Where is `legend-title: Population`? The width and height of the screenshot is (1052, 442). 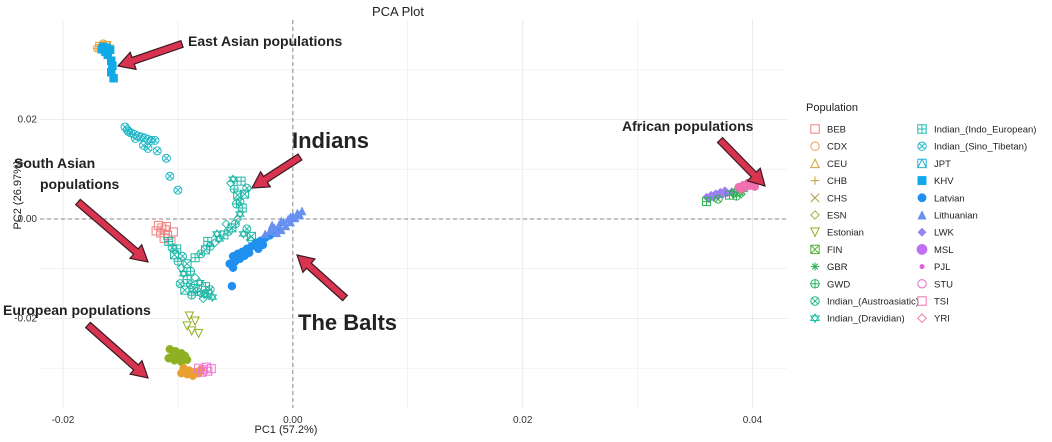 legend-title: Population is located at coordinates (832, 108).